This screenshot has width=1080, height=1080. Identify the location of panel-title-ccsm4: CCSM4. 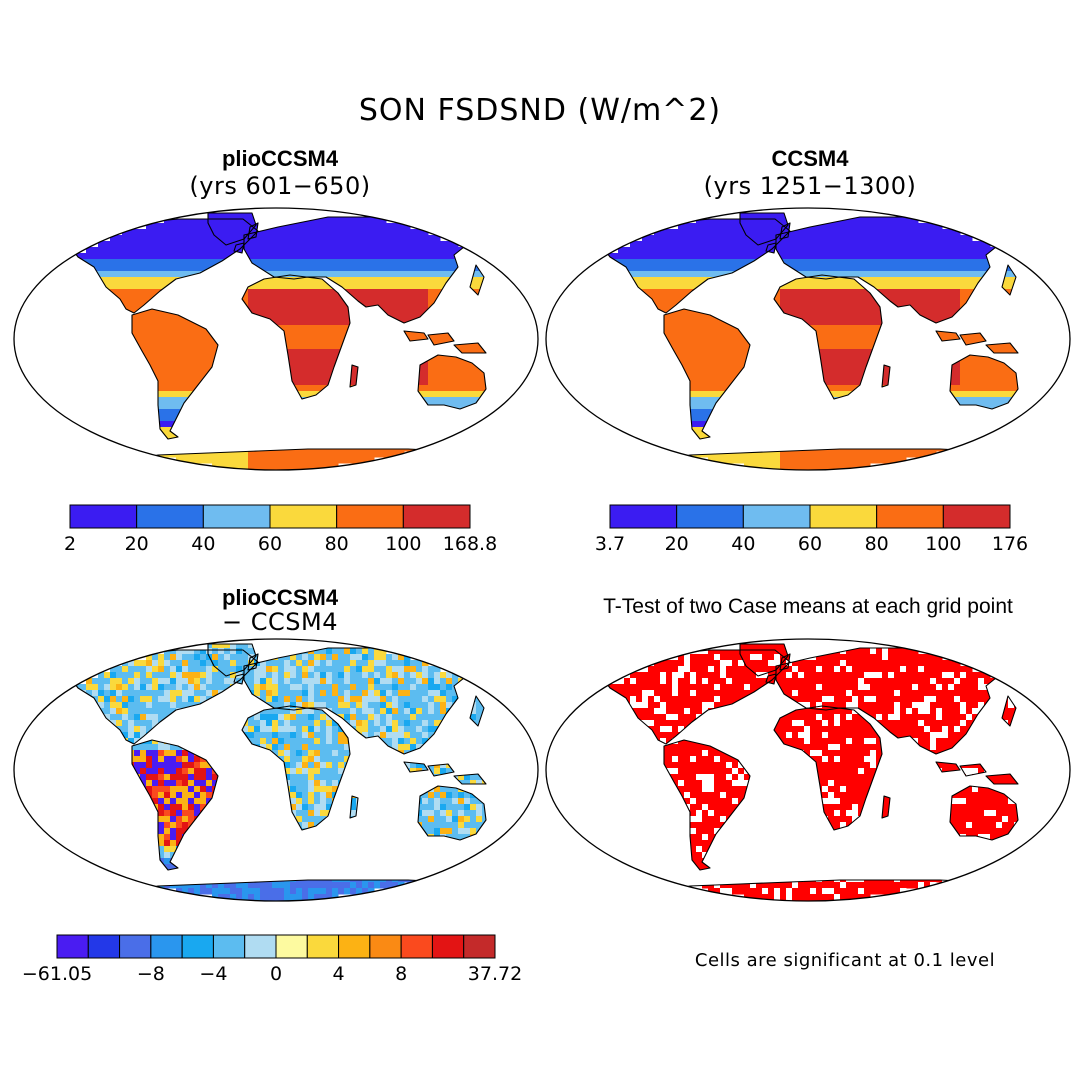
(810, 158).